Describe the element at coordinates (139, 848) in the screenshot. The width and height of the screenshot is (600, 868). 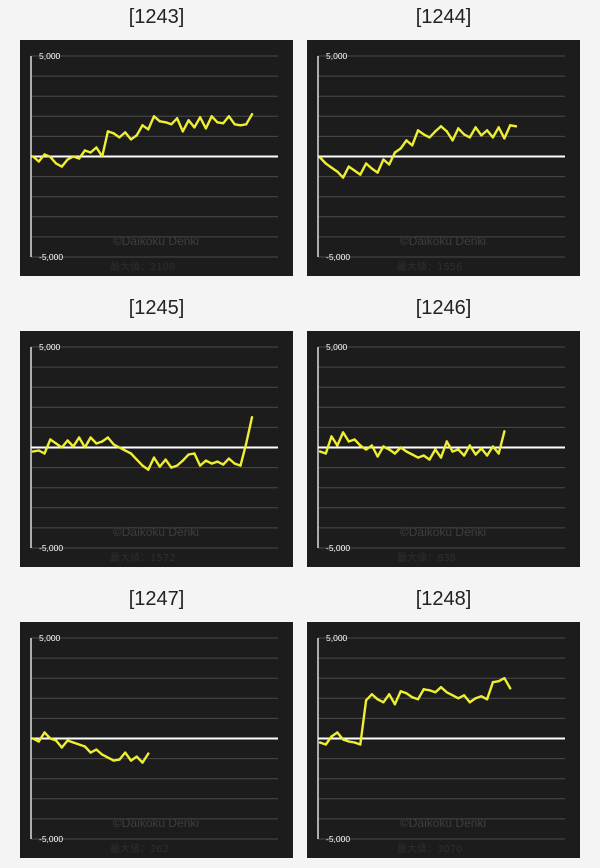
I see `max-value-label: 最大値：262` at that location.